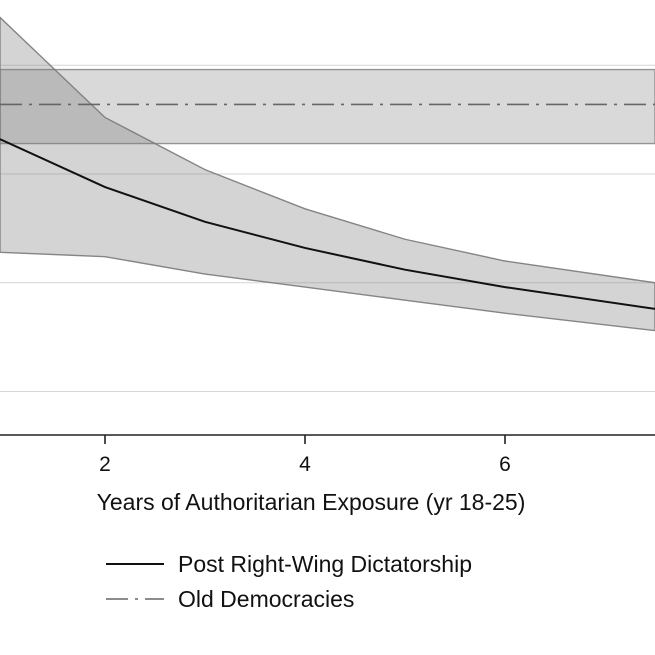  I want to click on legend-label-1: Old Democracies, so click(266, 599).